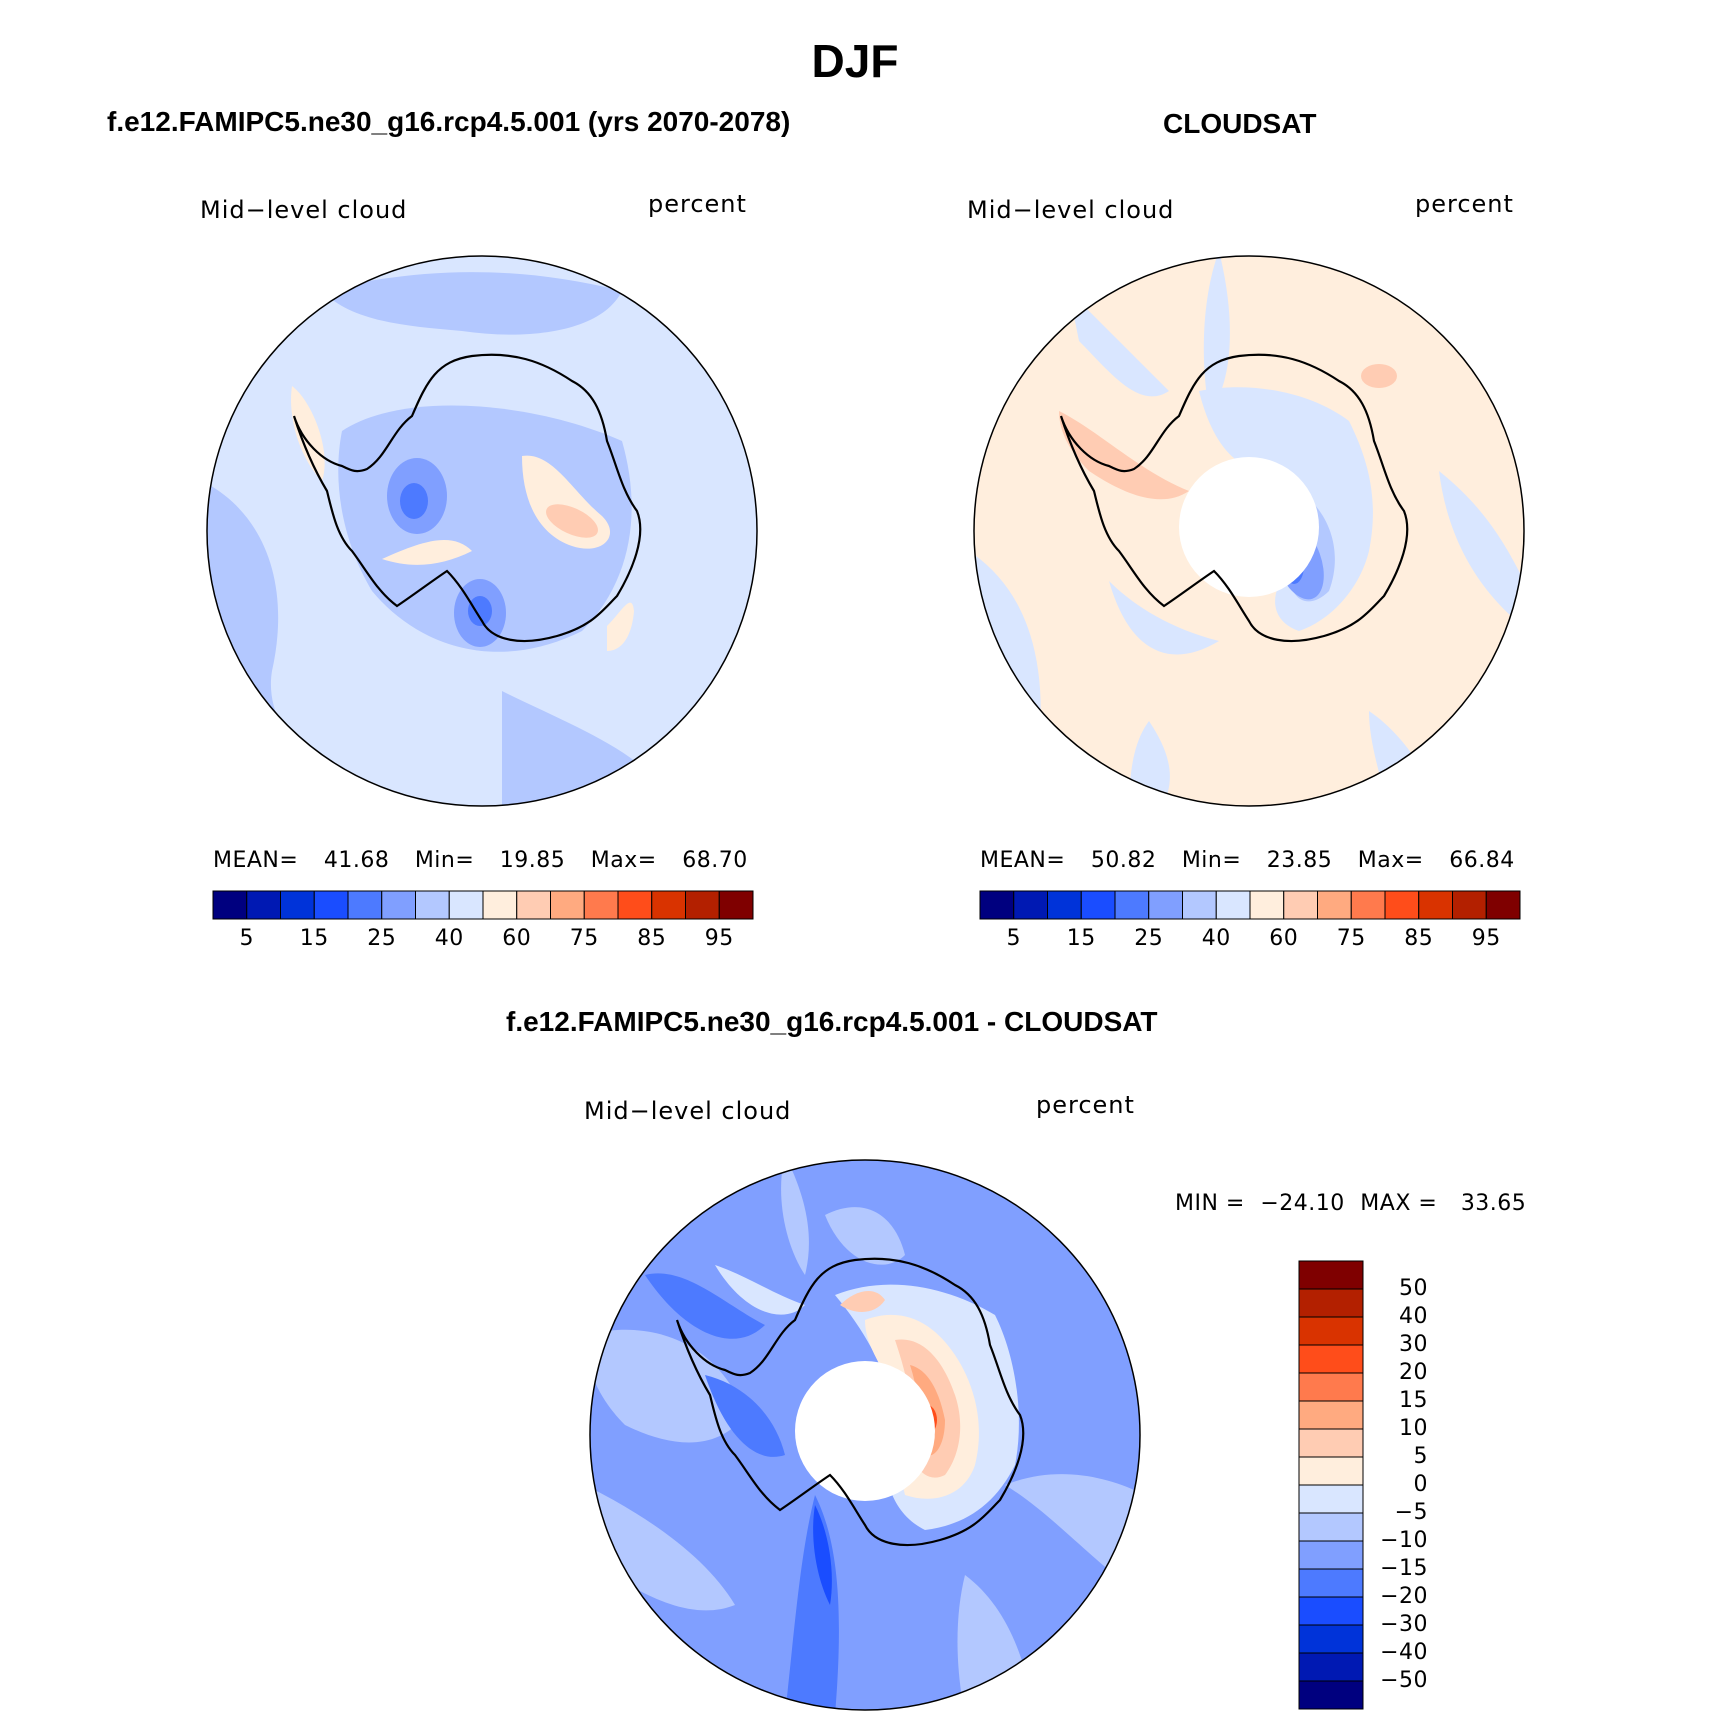 The width and height of the screenshot is (1710, 1715). I want to click on panel3-coastline, so click(850, 1402).